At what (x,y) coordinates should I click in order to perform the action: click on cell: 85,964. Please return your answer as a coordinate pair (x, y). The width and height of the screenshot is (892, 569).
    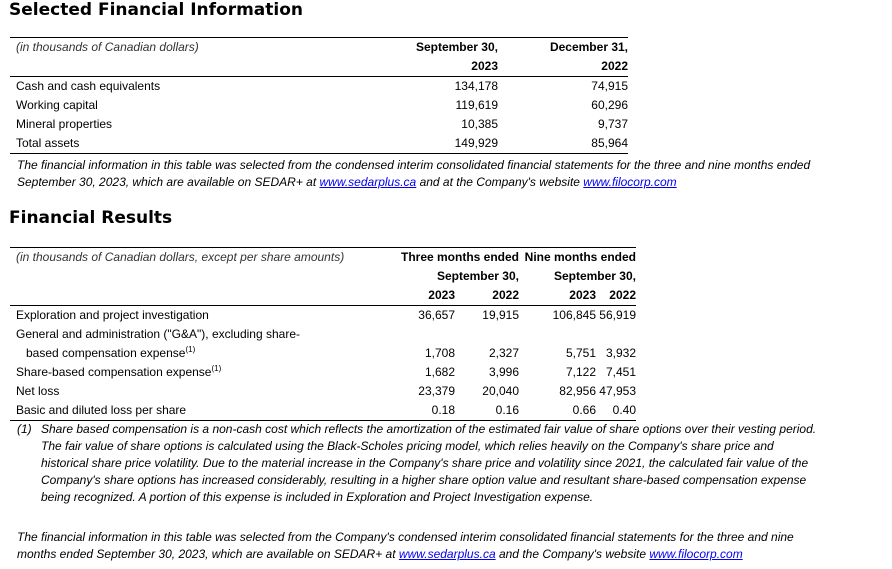
    Looking at the image, I should click on (563, 144).